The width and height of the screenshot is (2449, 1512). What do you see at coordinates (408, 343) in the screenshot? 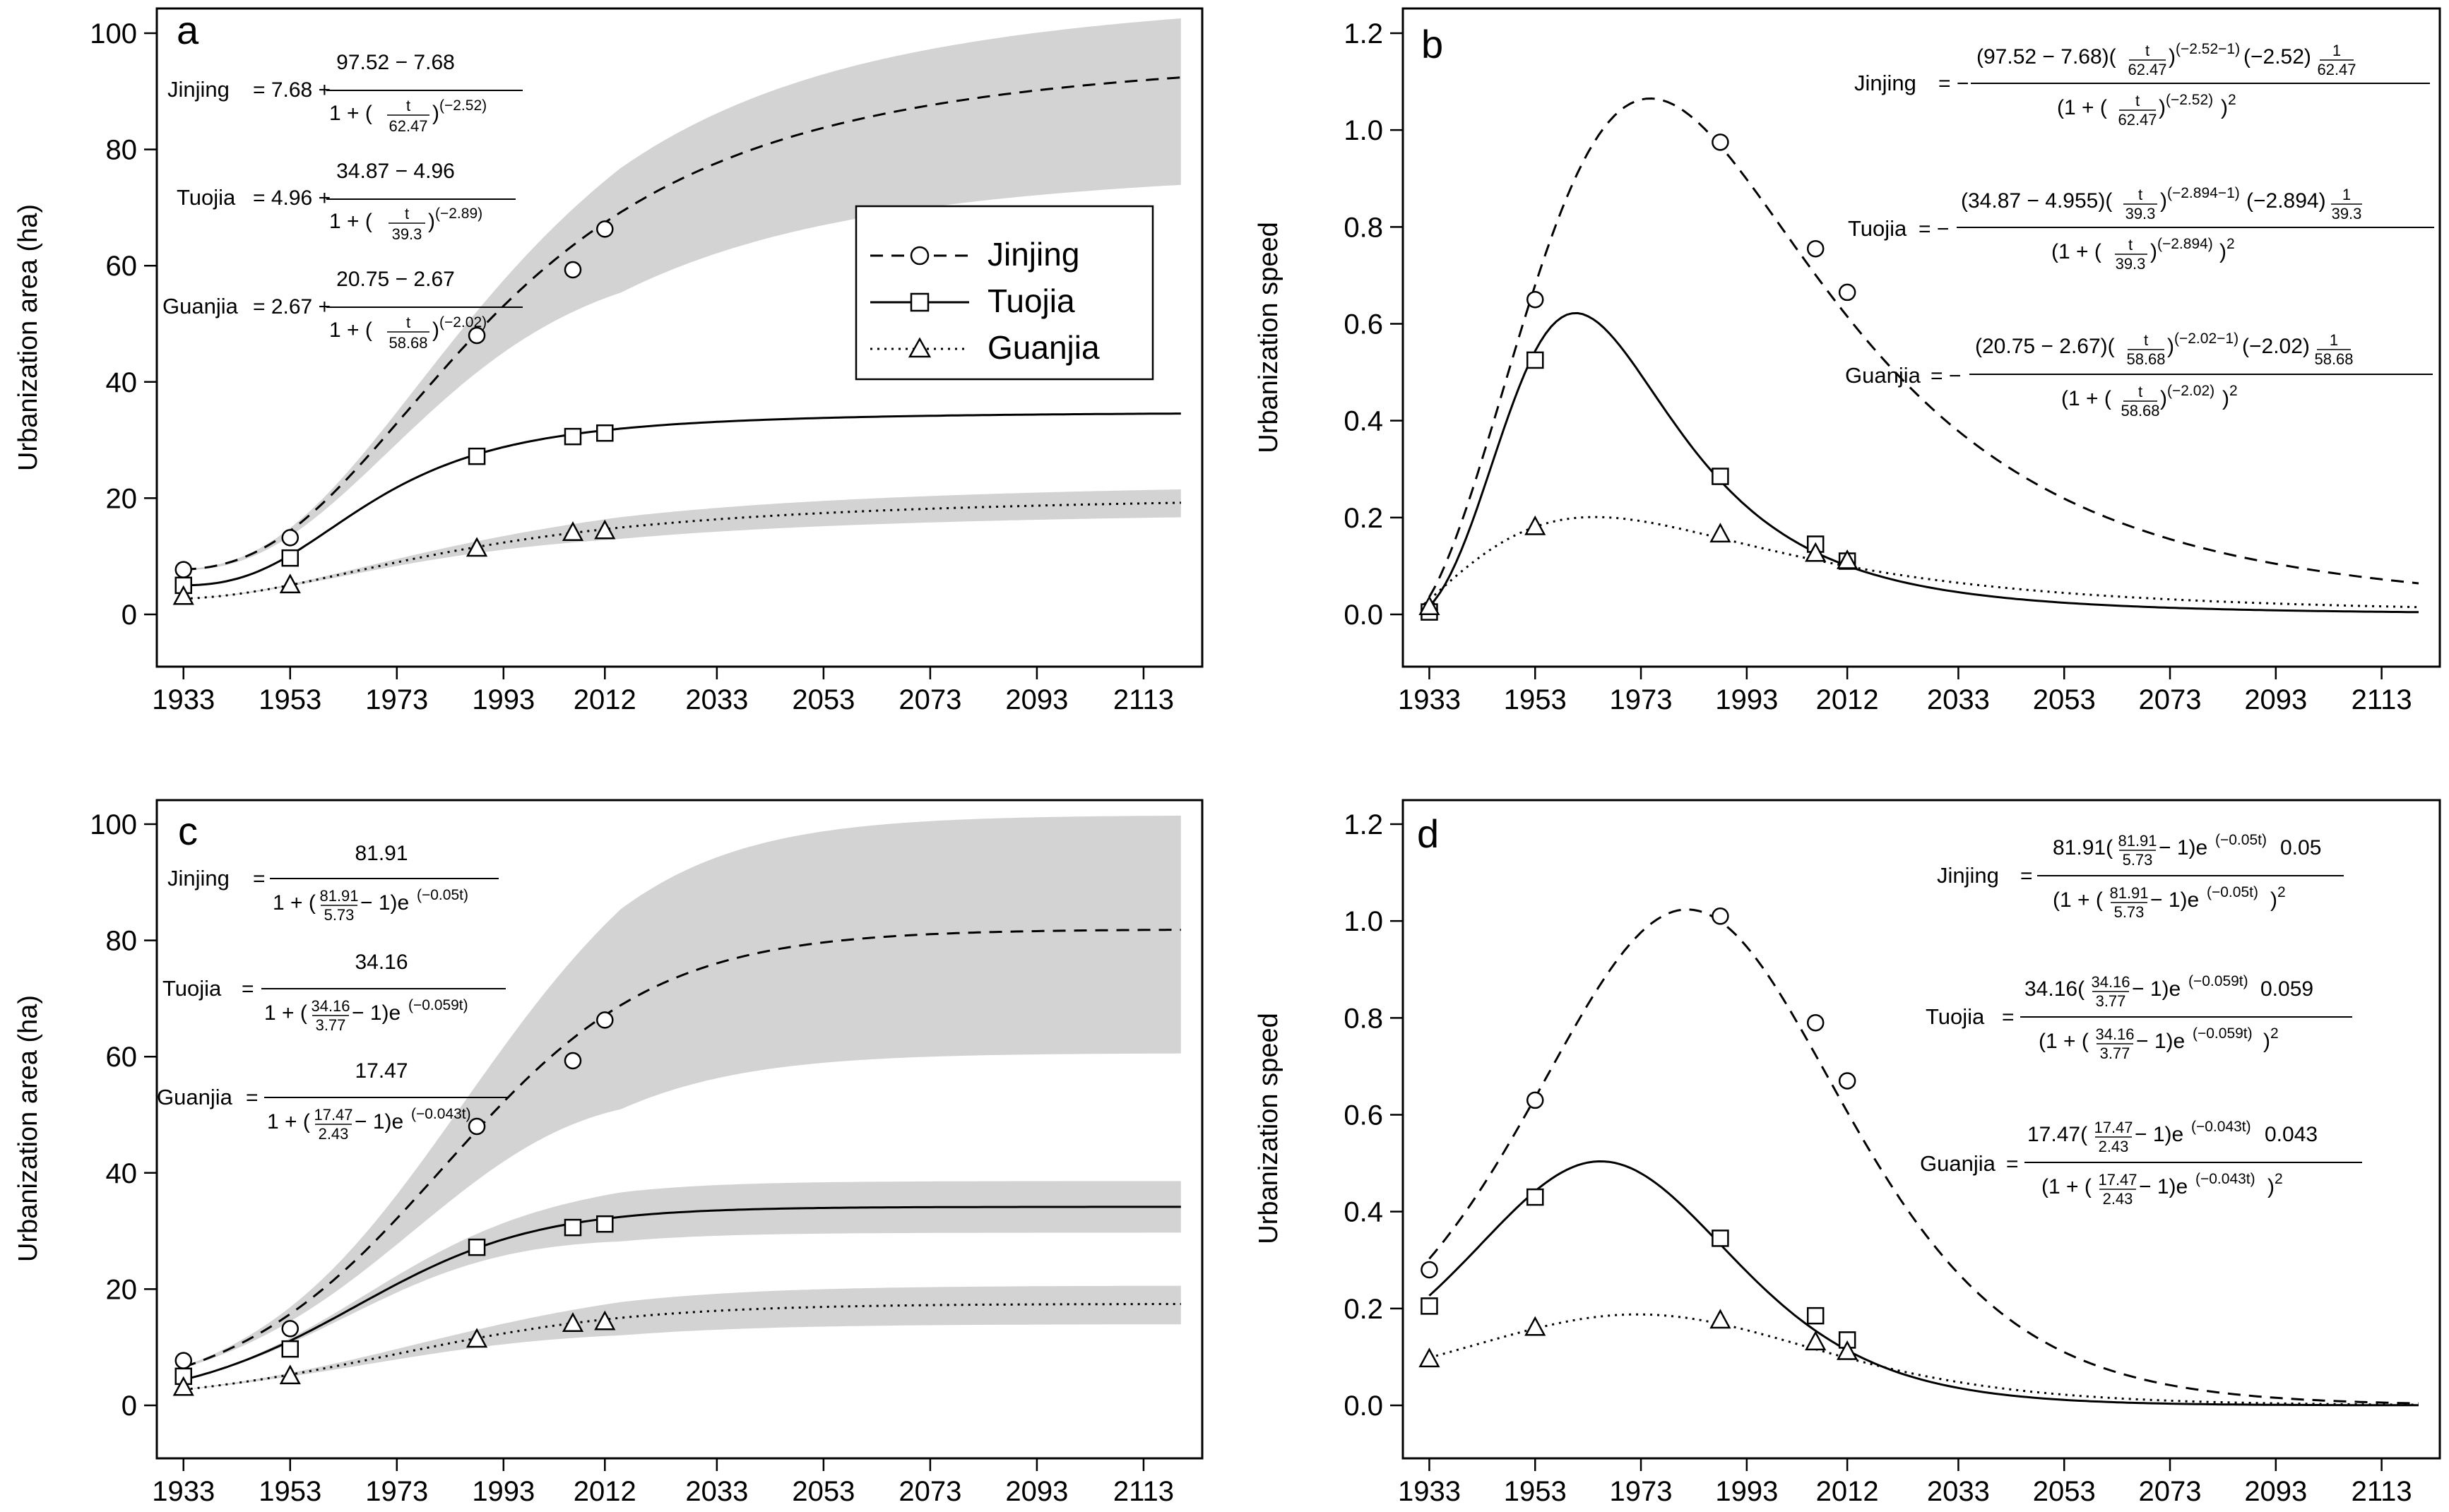
I see `svg-text: 58.68` at bounding box center [408, 343].